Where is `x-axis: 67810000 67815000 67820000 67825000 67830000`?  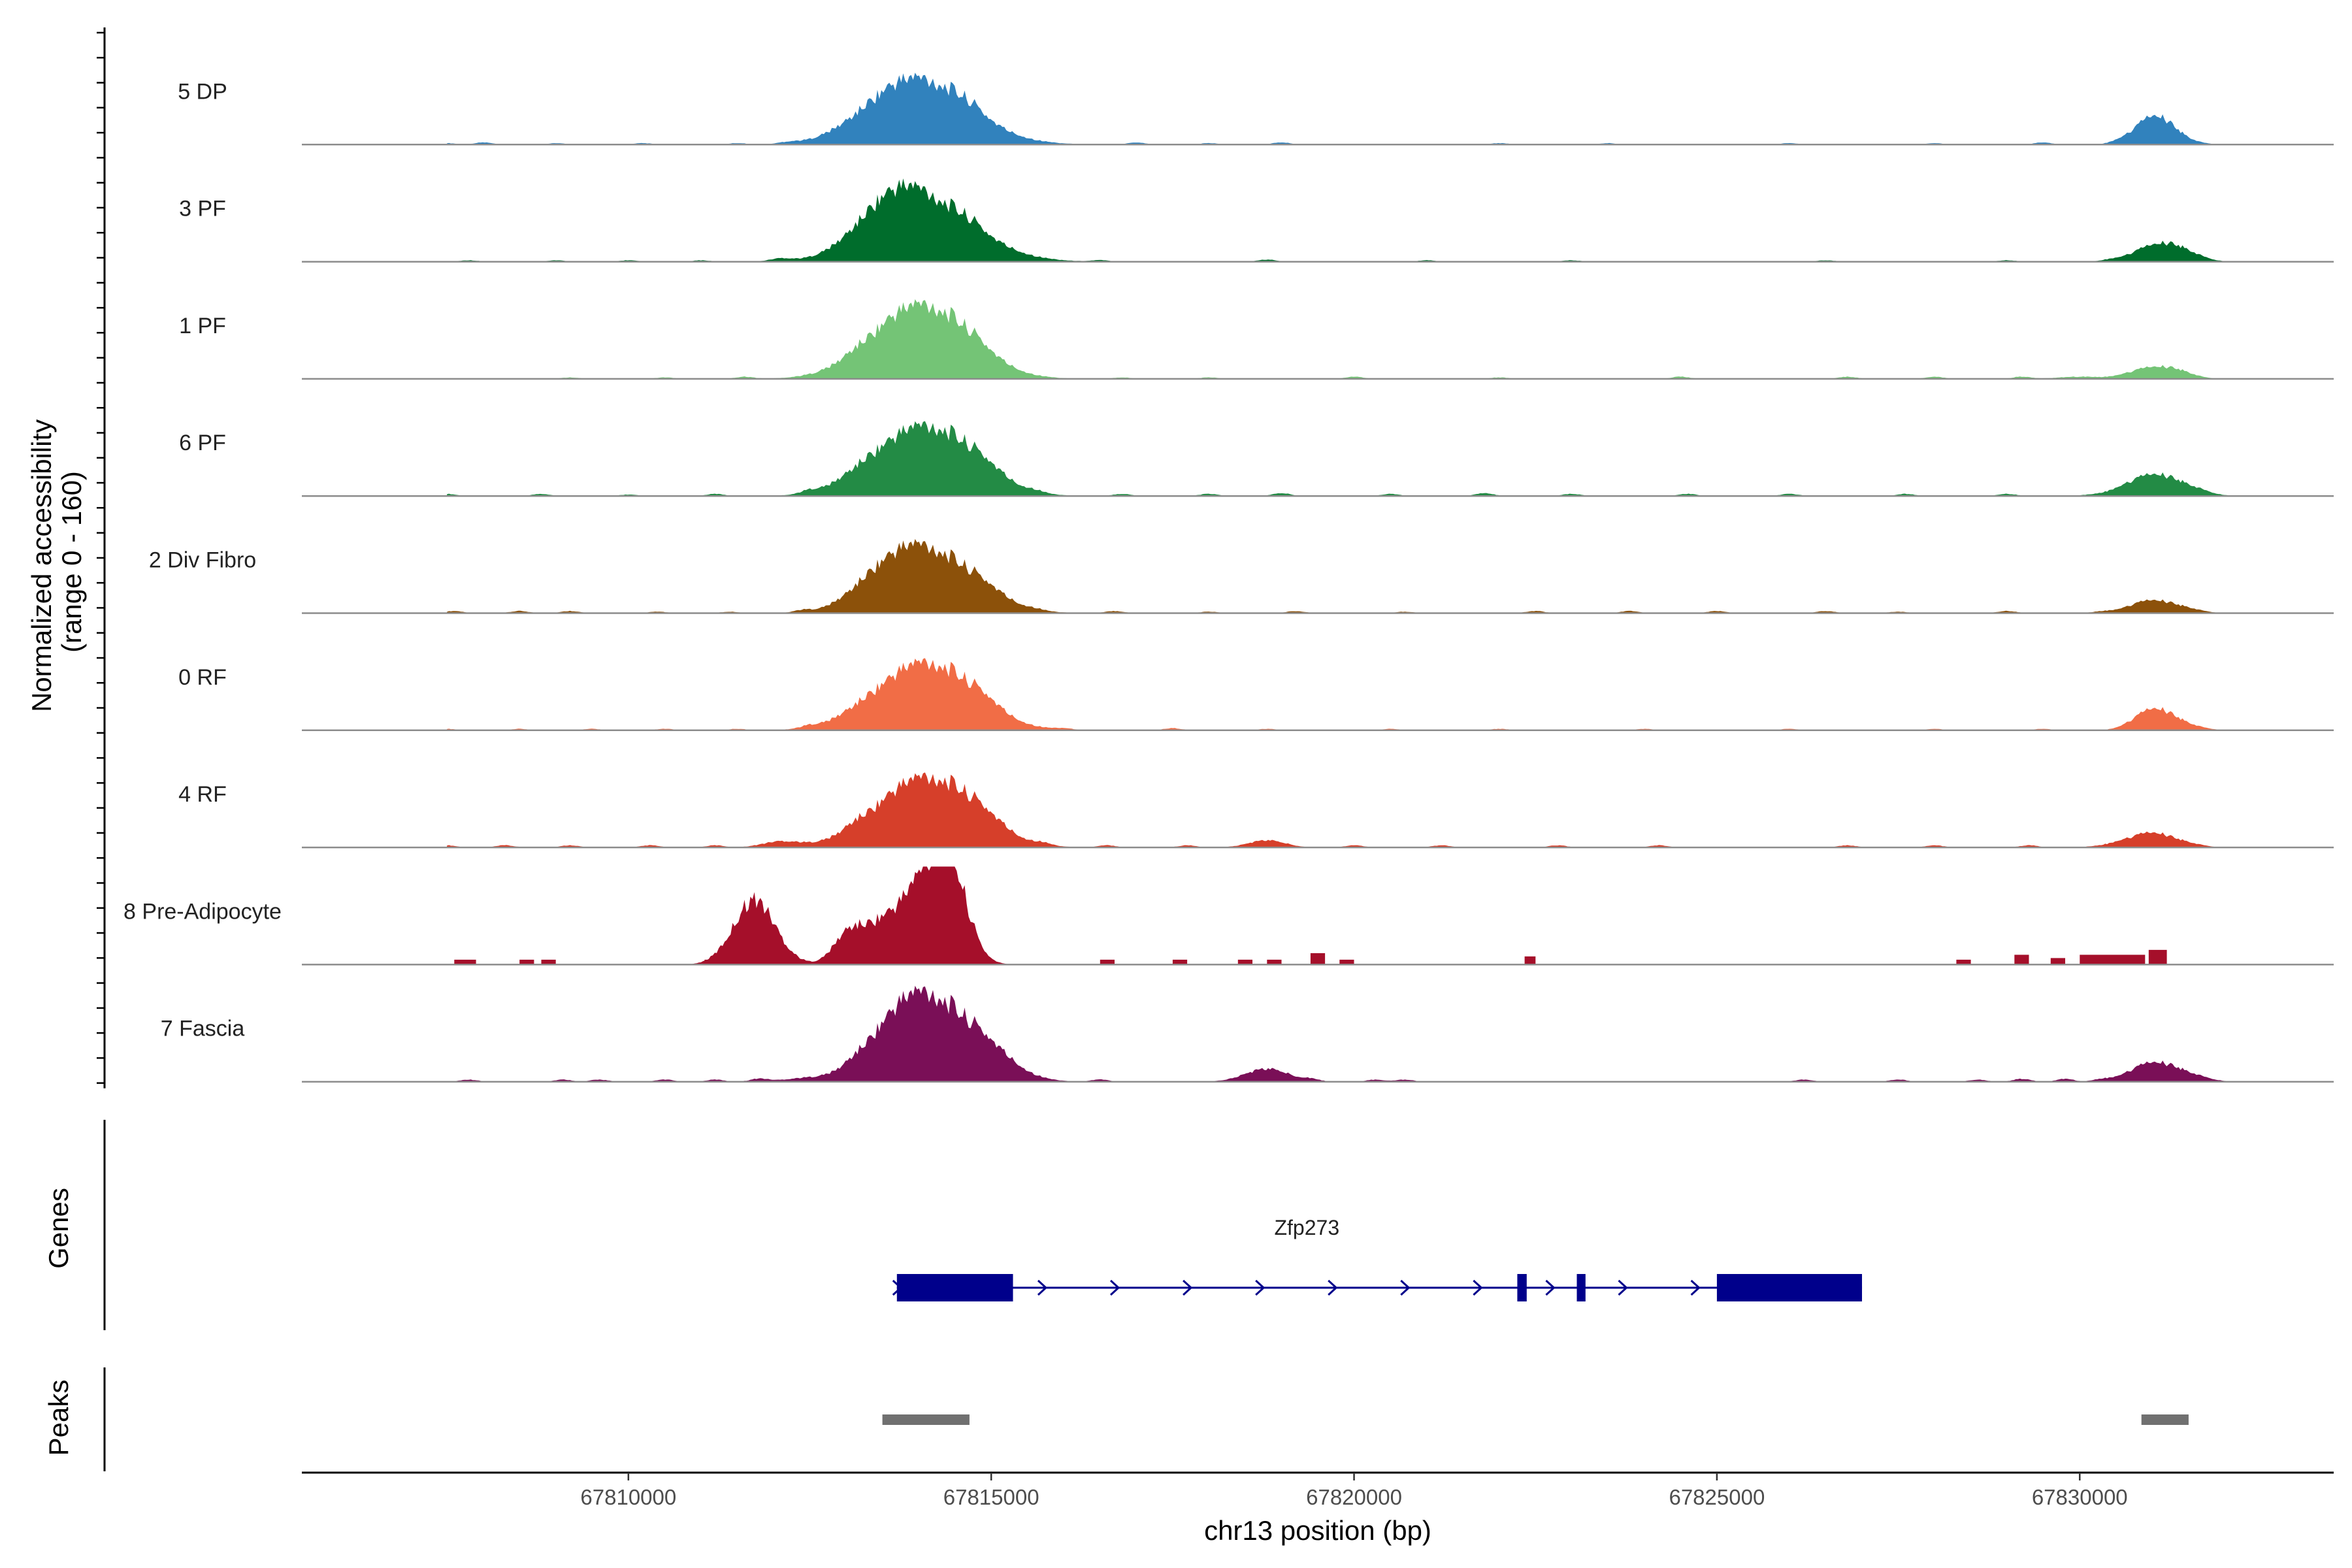
x-axis: 67810000 67815000 67820000 67825000 67830000 is located at coordinates (1318, 1490).